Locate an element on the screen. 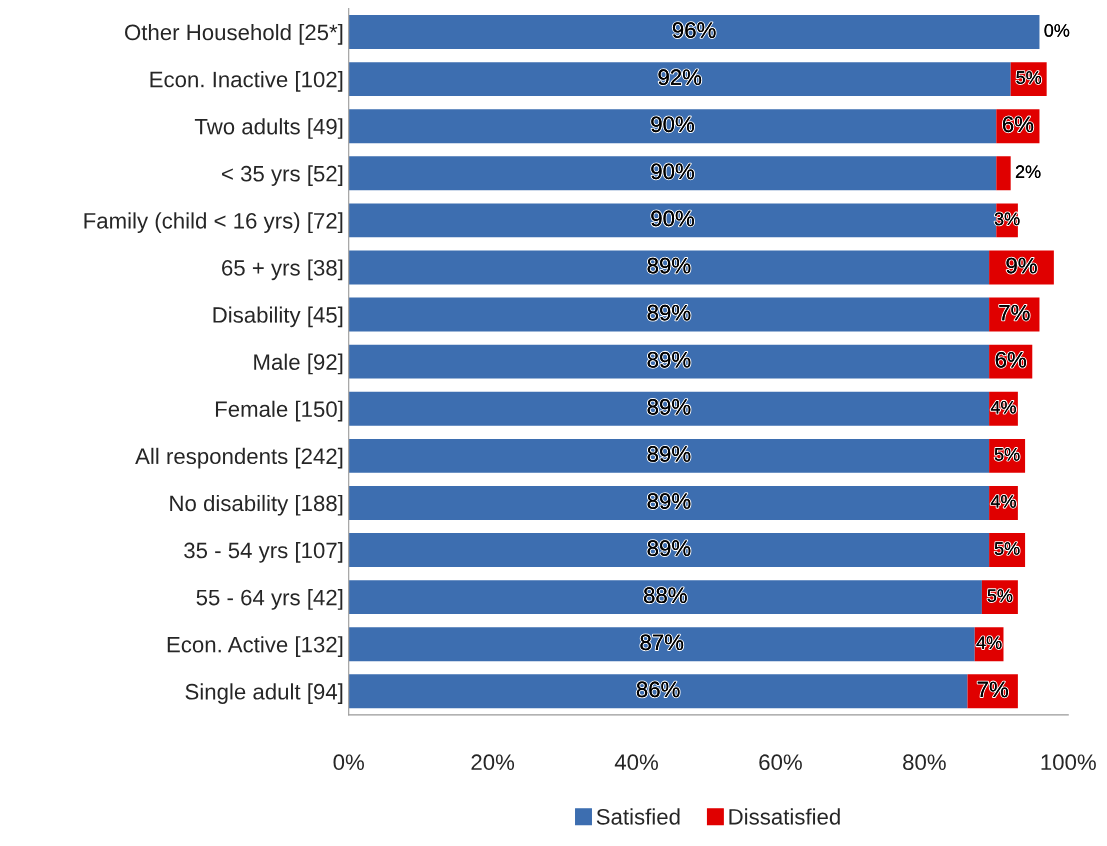  y-tick-label: Male [92] is located at coordinates (298, 364).